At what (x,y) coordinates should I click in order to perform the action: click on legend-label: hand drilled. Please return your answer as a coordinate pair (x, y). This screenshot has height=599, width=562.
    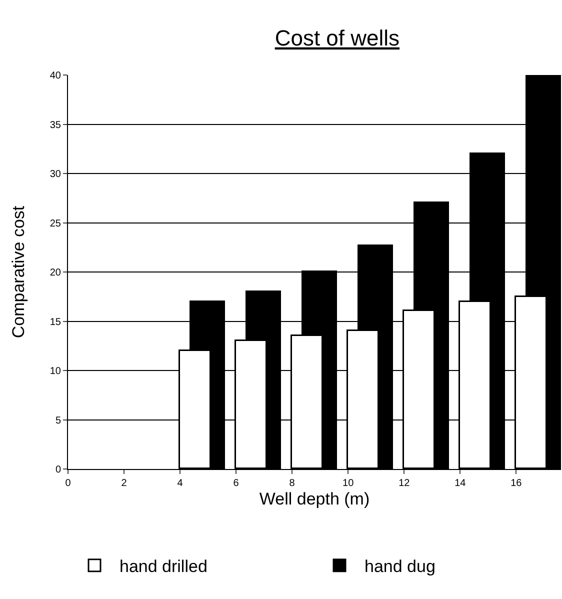
    Looking at the image, I should click on (164, 566).